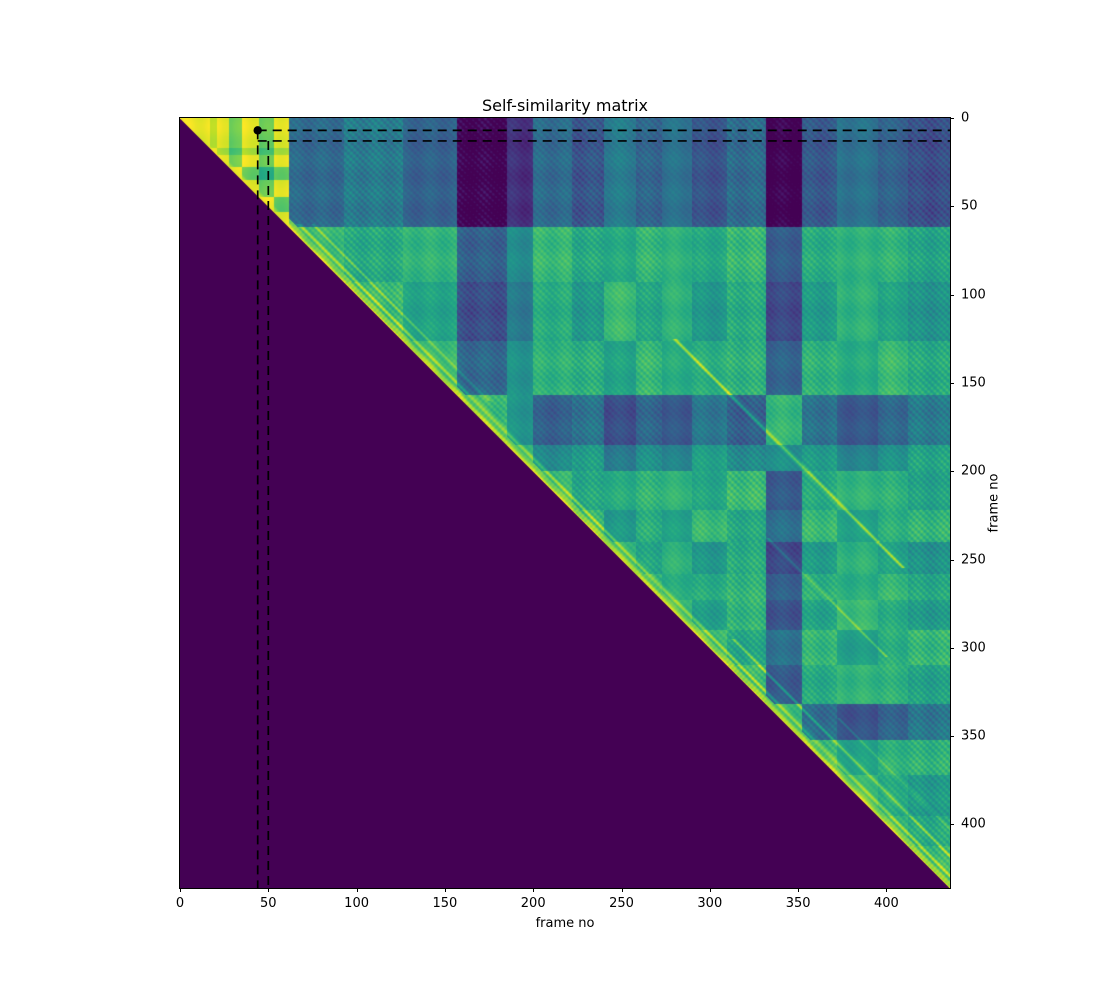 This screenshot has width=1100, height=1000. What do you see at coordinates (969, 206) in the screenshot?
I see `y-tick-label: 50` at bounding box center [969, 206].